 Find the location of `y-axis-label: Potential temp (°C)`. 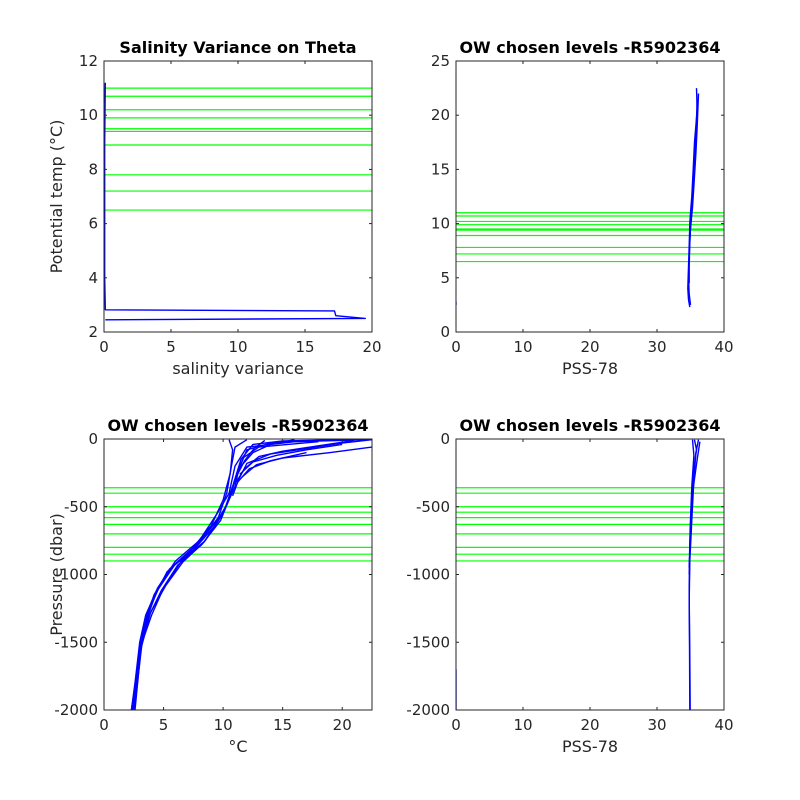

y-axis-label: Potential temp (°C) is located at coordinates (56, 197).